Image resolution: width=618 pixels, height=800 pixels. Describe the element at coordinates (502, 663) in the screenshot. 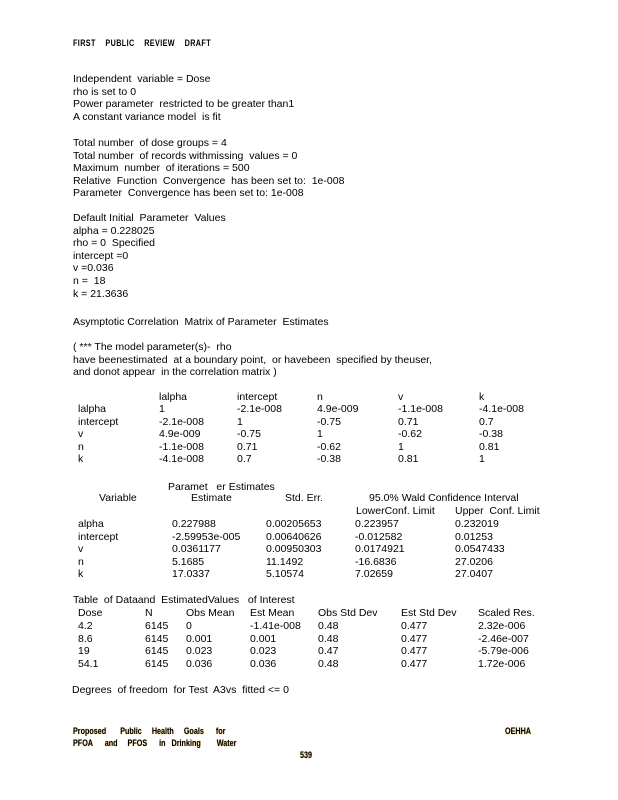

I see `datatable-cell: 1.72e-006` at that location.